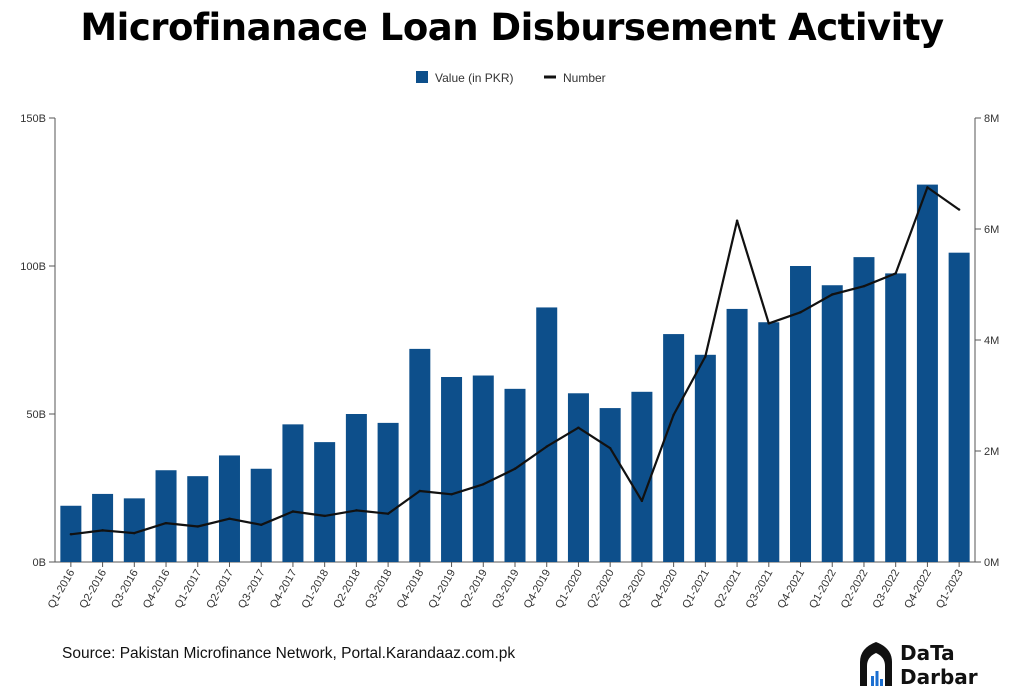 The image size is (1024, 691). Describe the element at coordinates (991, 341) in the screenshot. I see `right-tick-label: 4M` at that location.